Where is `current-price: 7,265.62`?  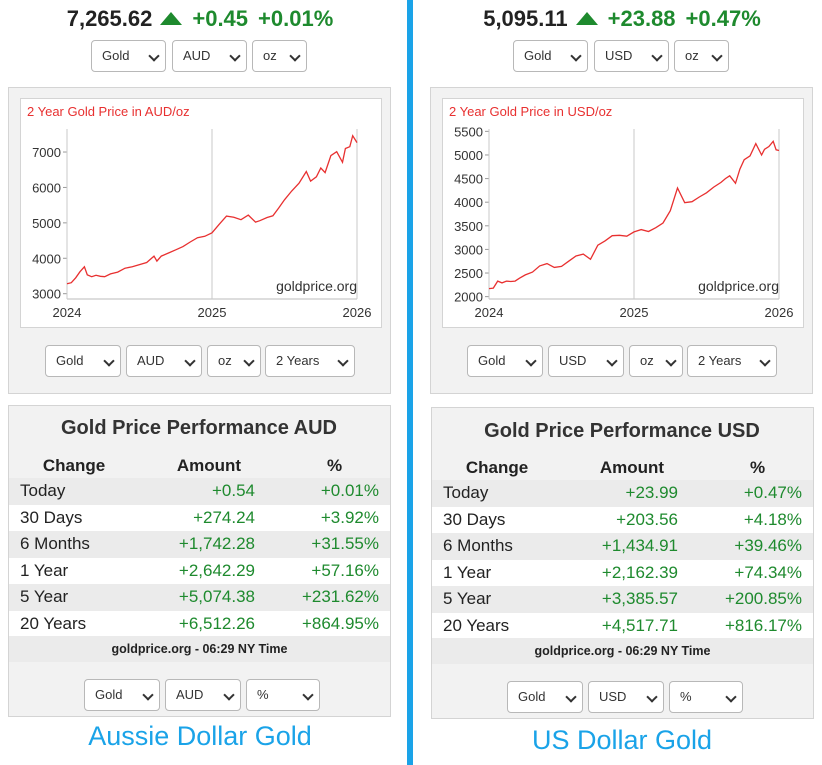
current-price: 7,265.62 is located at coordinates (109, 18).